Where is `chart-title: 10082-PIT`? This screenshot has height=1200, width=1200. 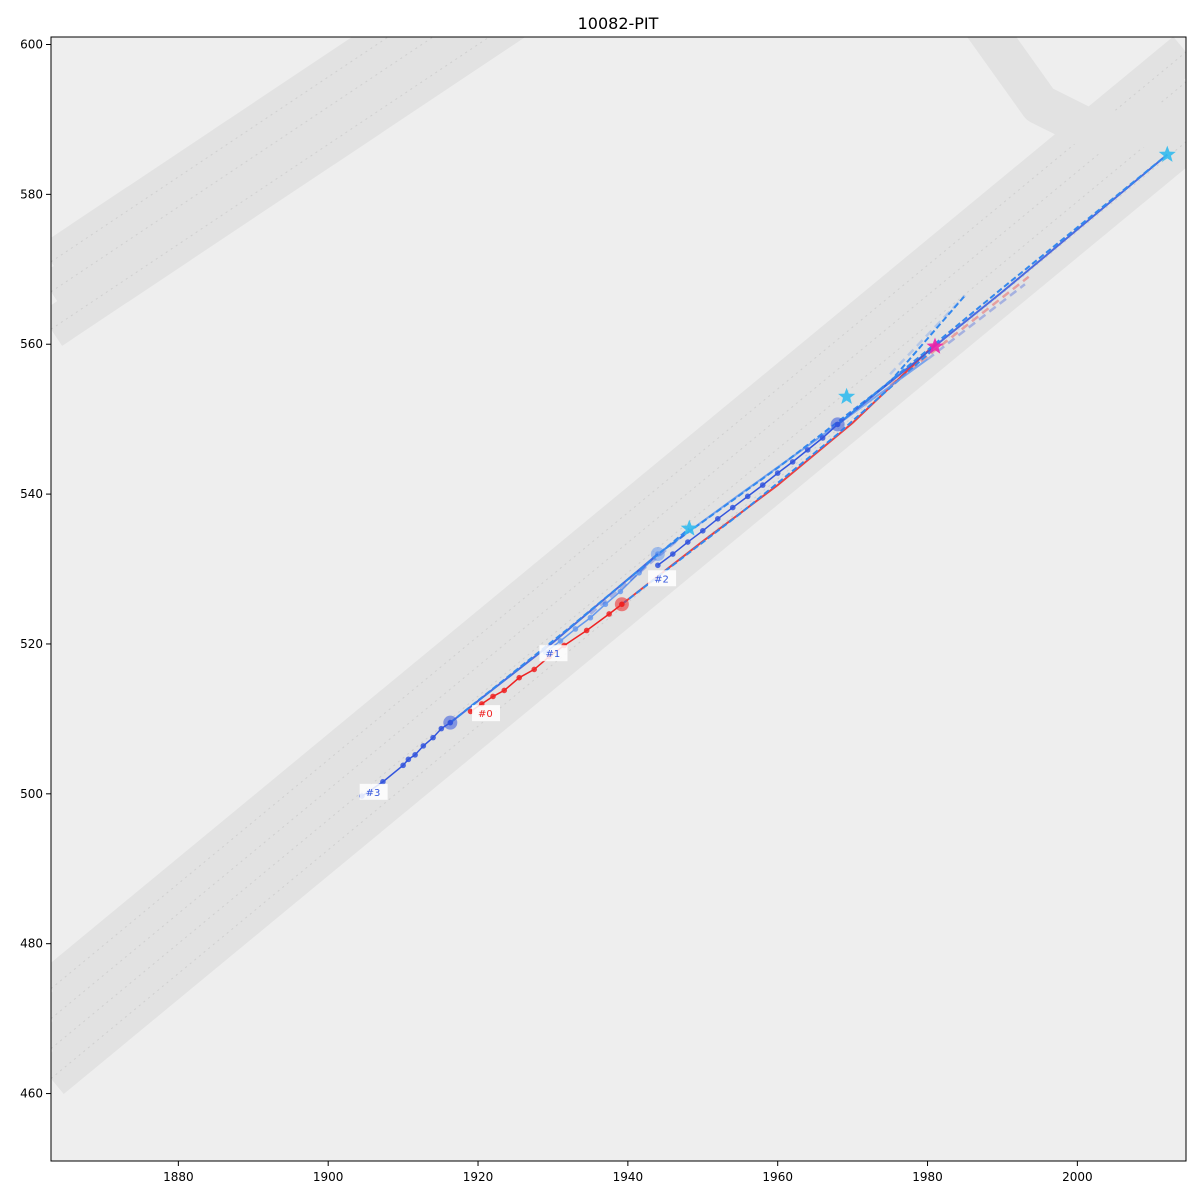 chart-title: 10082-PIT is located at coordinates (618, 23).